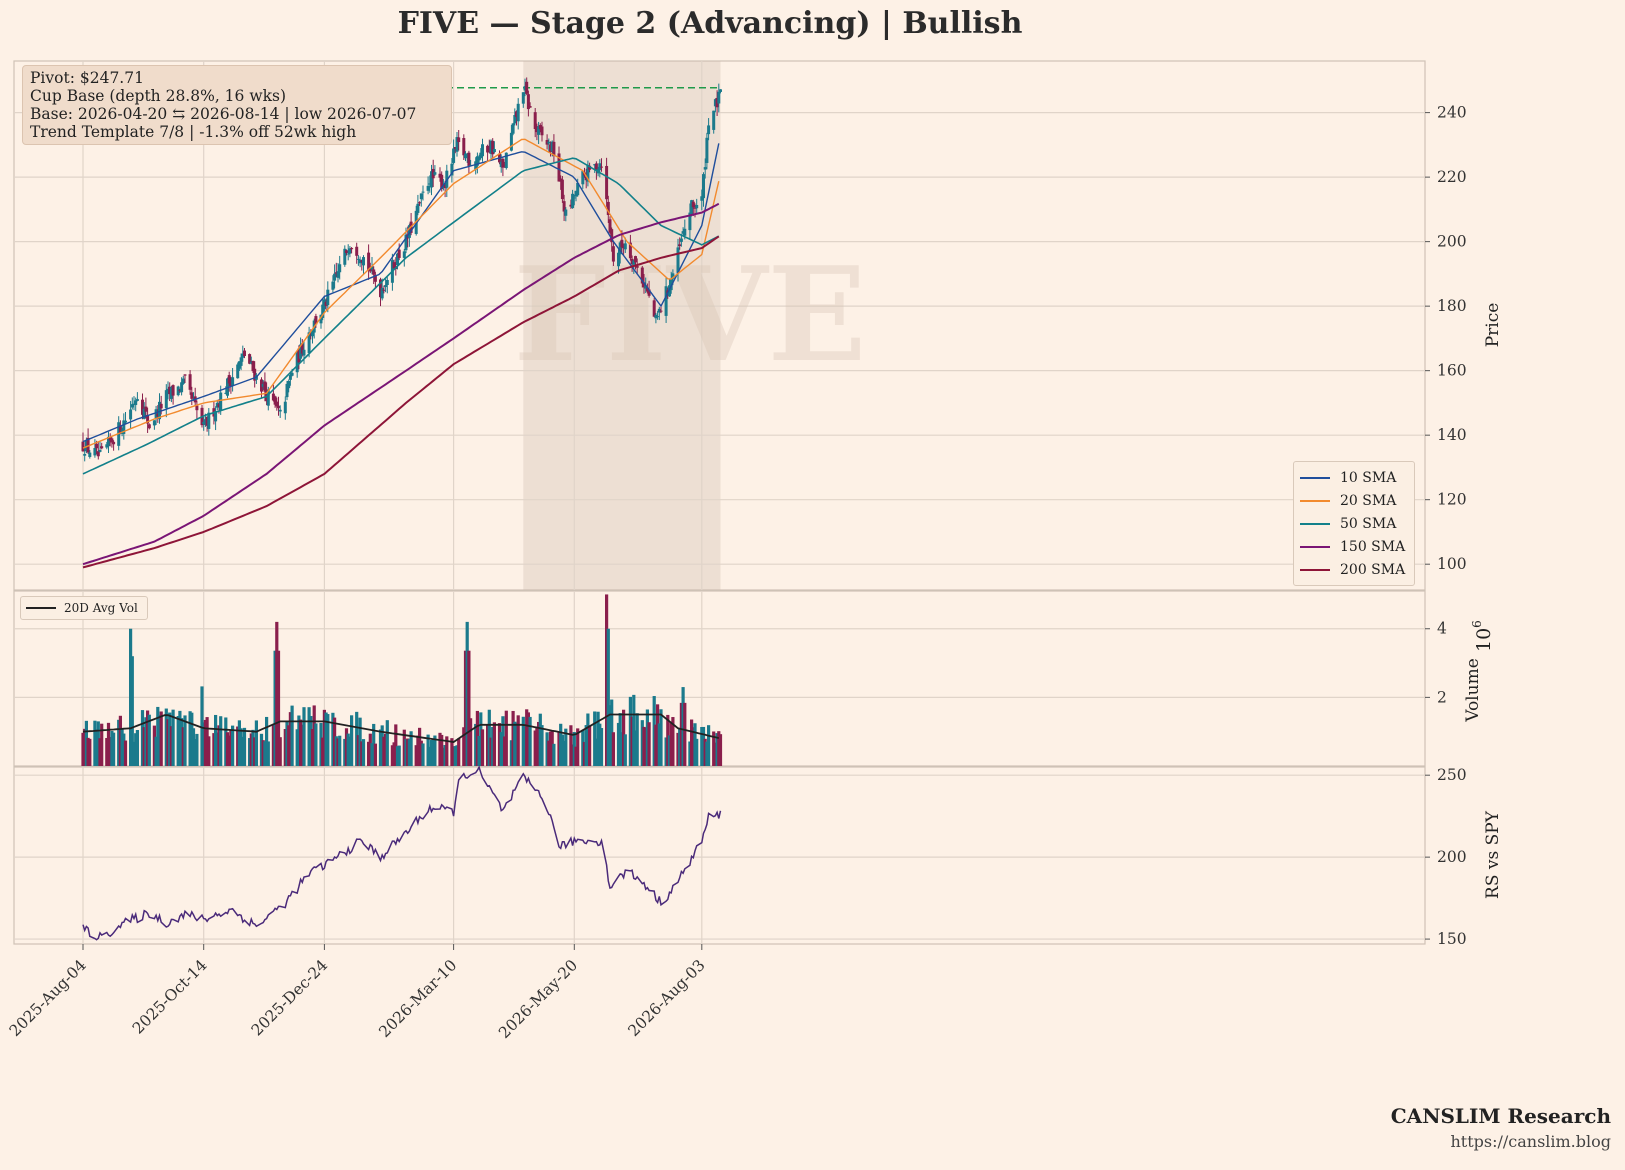  What do you see at coordinates (1452, 500) in the screenshot?
I see `price-tick-label: 120` at bounding box center [1452, 500].